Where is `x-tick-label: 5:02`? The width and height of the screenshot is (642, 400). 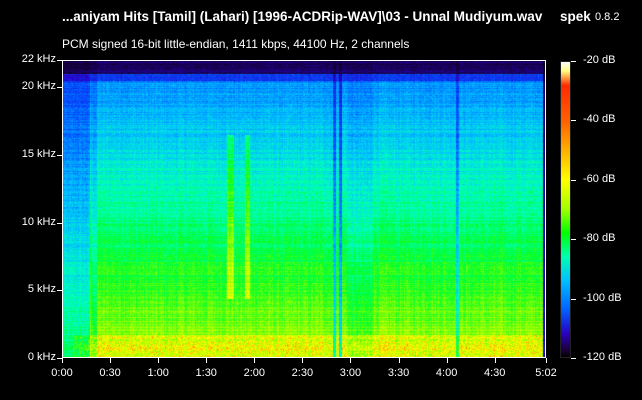
x-tick-label: 5:02 is located at coordinates (546, 373).